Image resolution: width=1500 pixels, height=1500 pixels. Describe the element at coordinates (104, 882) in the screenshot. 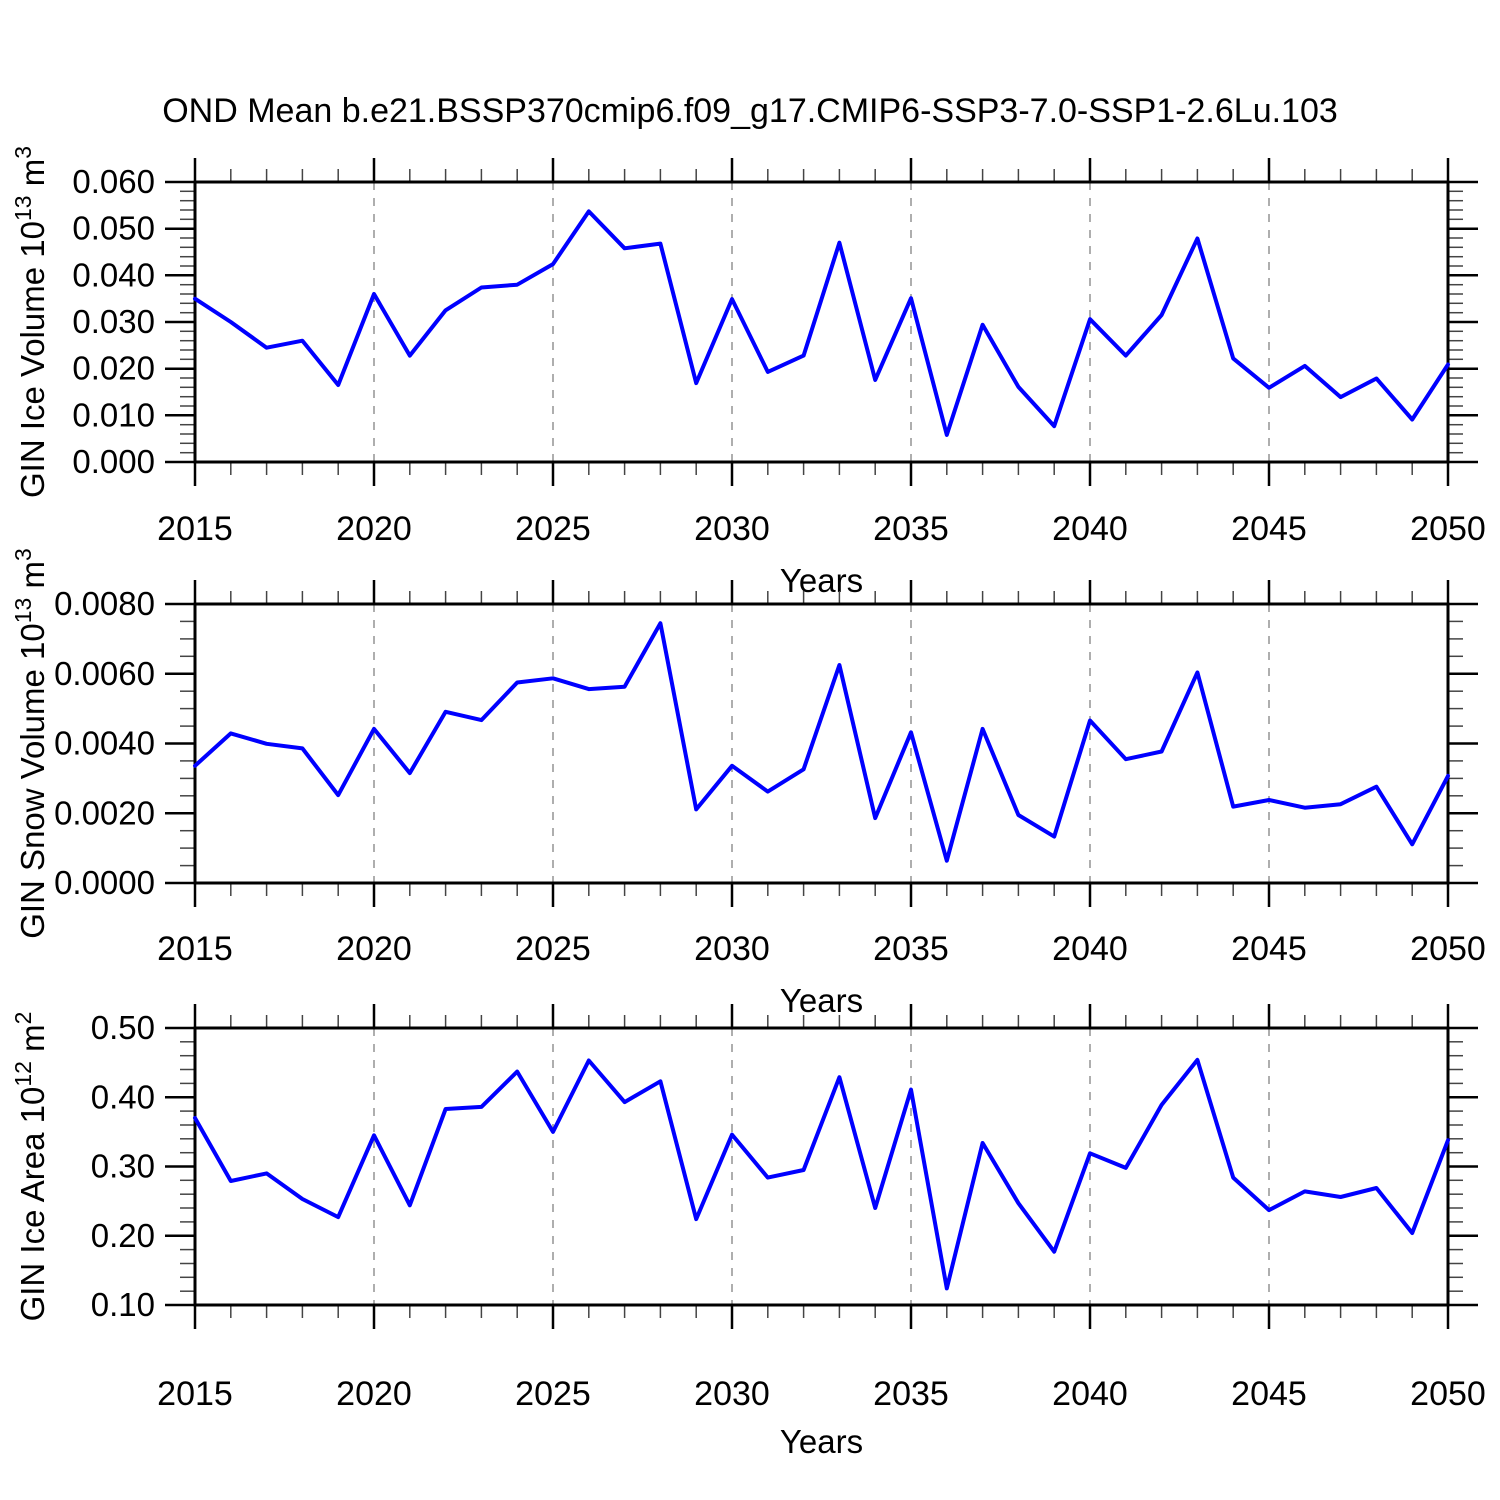

I see `y-tick-label: 0.0000` at that location.